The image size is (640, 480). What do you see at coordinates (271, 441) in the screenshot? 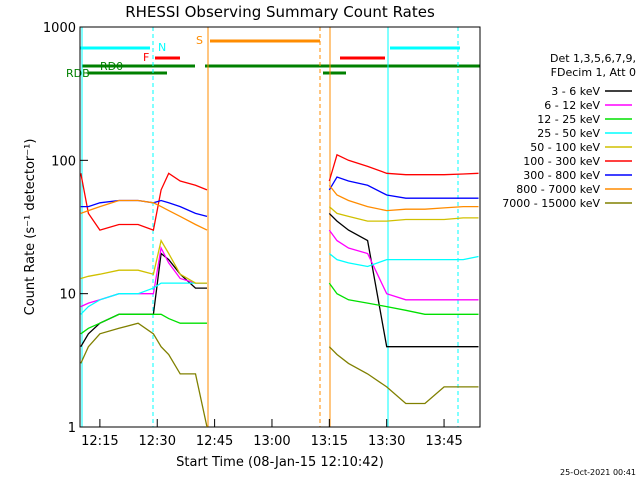
I see `x-tick-label: 13:00` at bounding box center [271, 441].